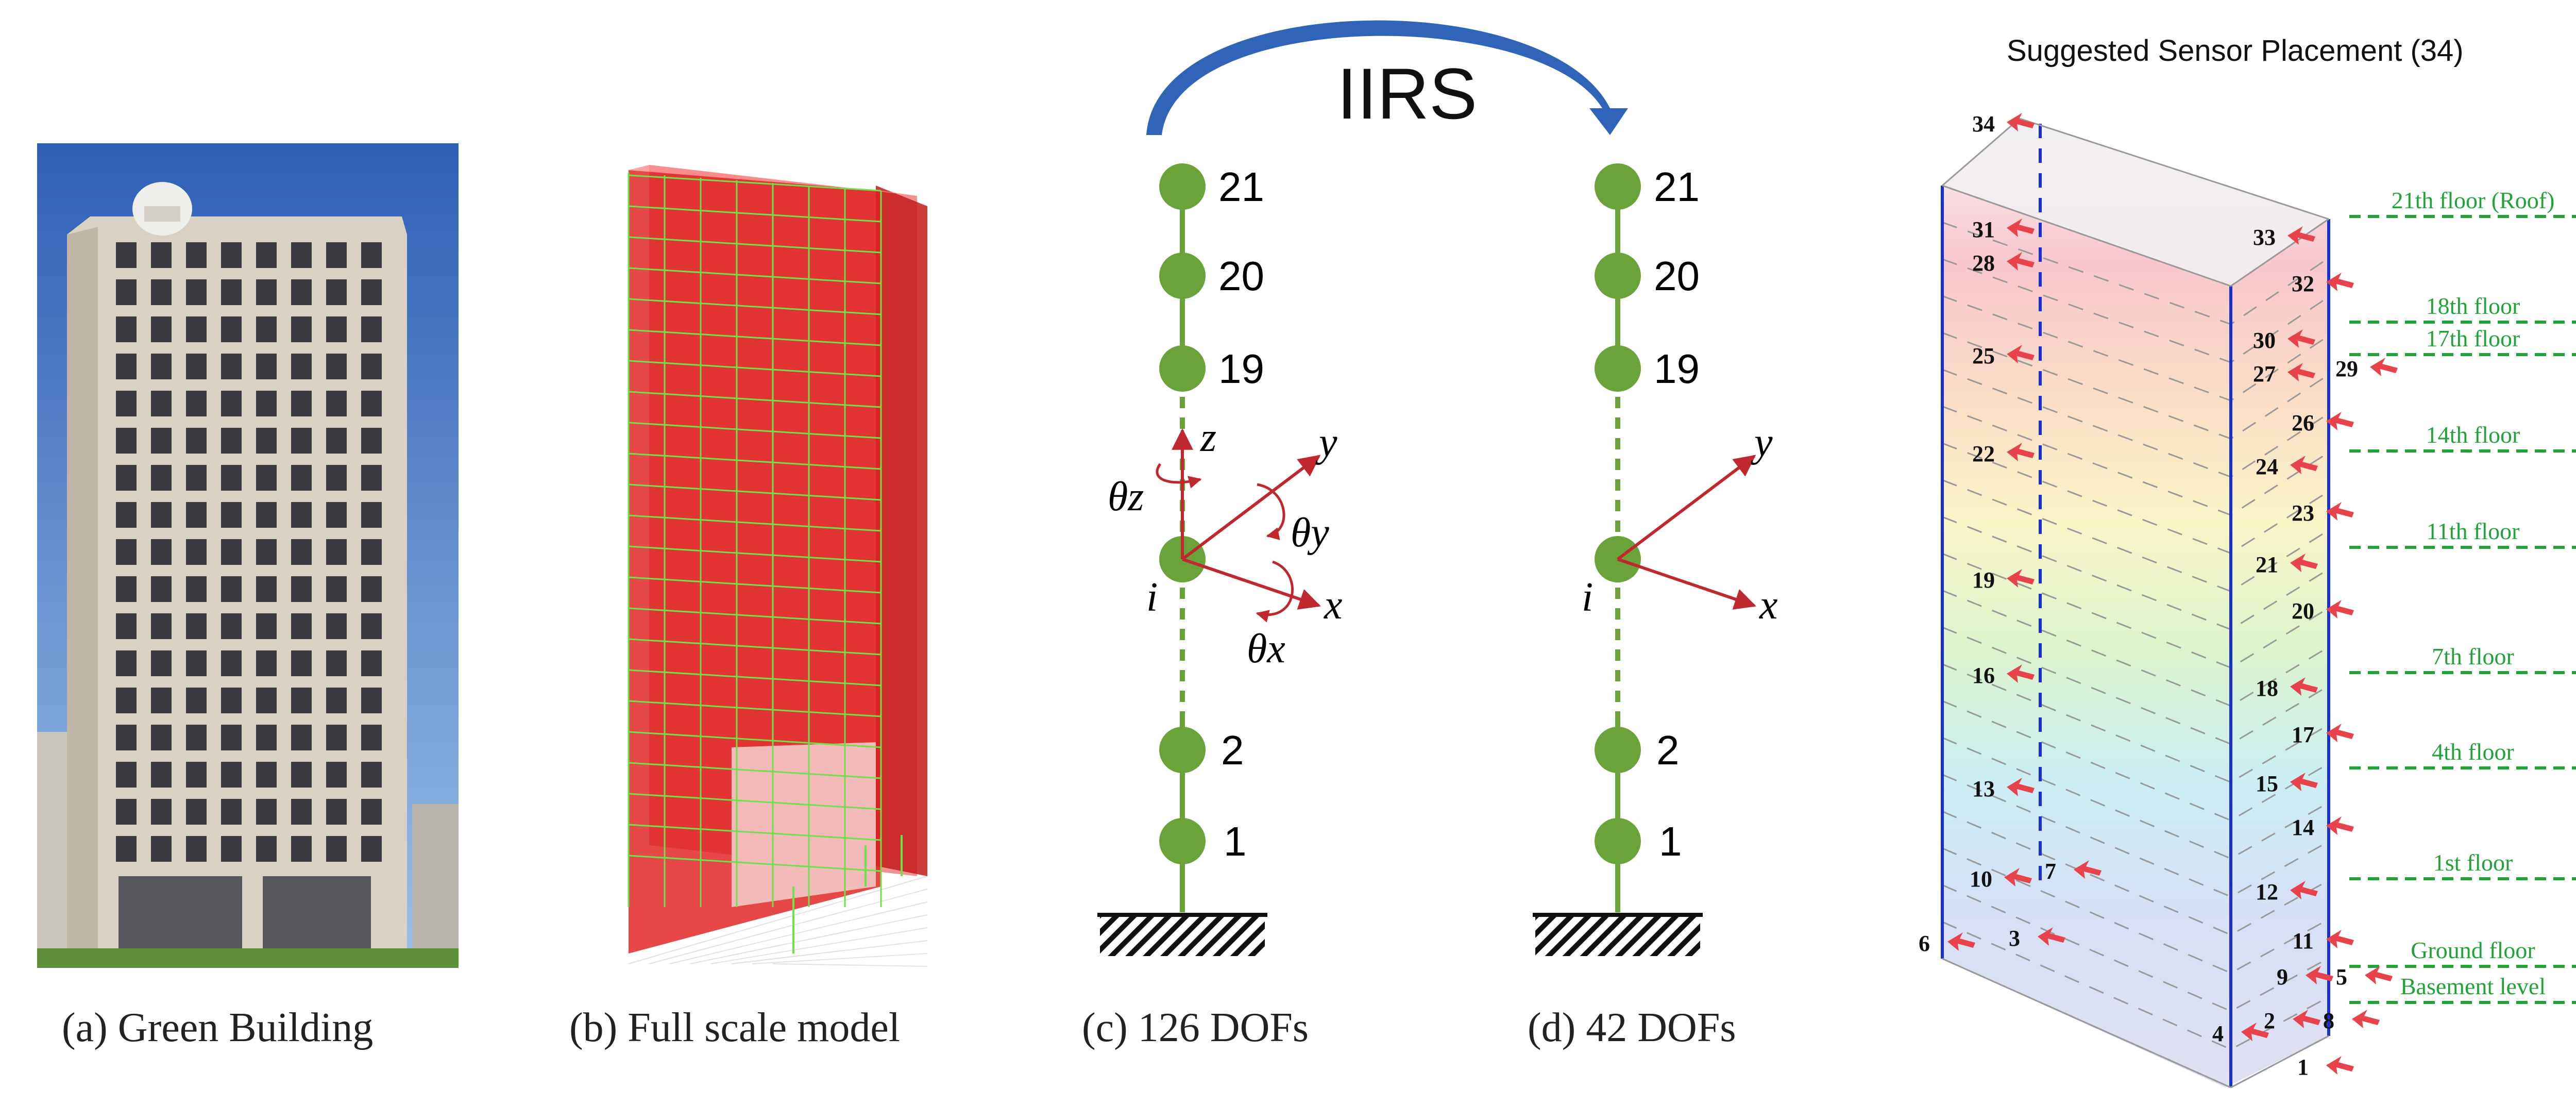  I want to click on sensor-number-label: 11, so click(2303, 941).